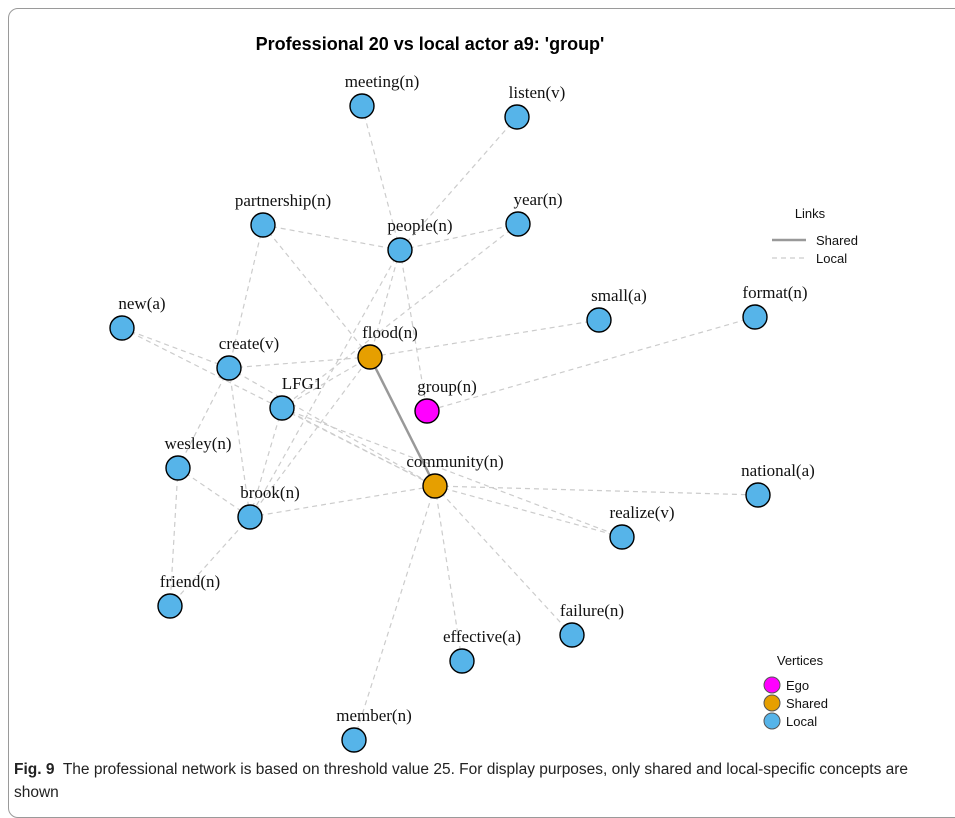 The image size is (955, 818). What do you see at coordinates (482, 636) in the screenshot?
I see `node-label: effective(a)` at bounding box center [482, 636].